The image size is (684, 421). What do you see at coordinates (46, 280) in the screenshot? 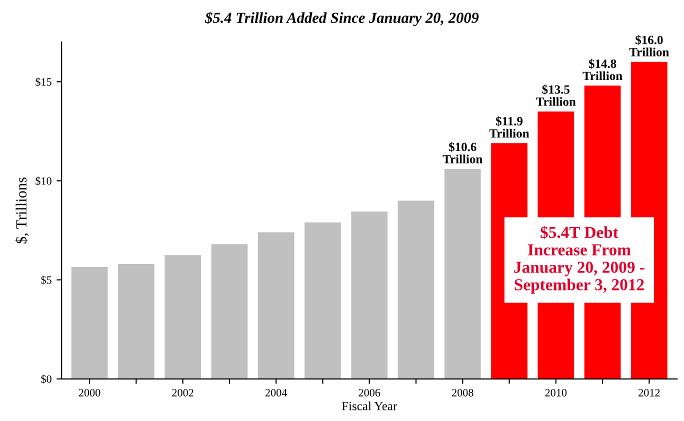
I see `y-tick-label: $5` at bounding box center [46, 280].